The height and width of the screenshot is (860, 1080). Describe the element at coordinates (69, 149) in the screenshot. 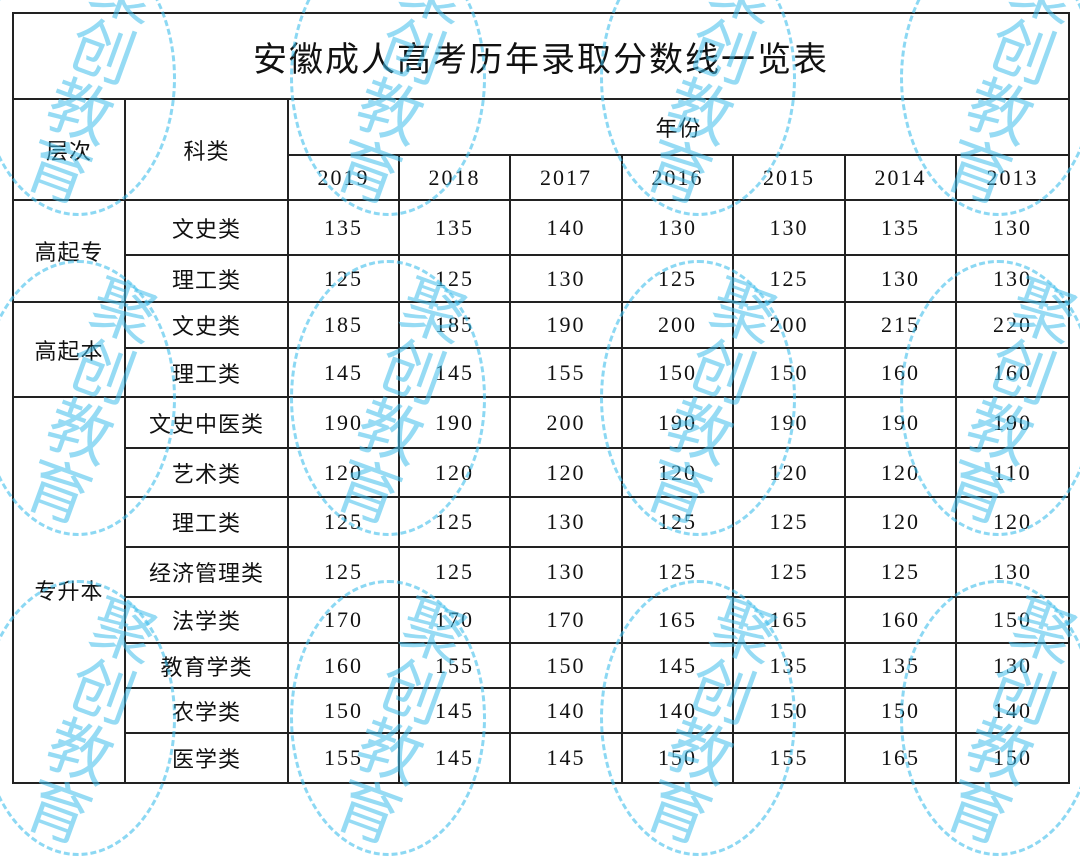

I see `header-level: 层次` at that location.